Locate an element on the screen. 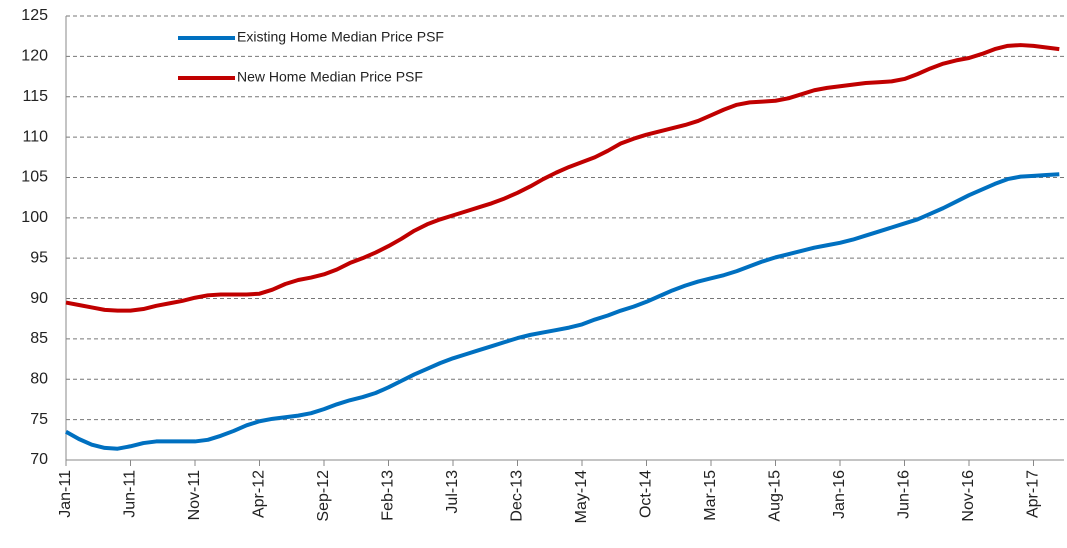  x-tick-label: Oct-14 is located at coordinates (646, 494).